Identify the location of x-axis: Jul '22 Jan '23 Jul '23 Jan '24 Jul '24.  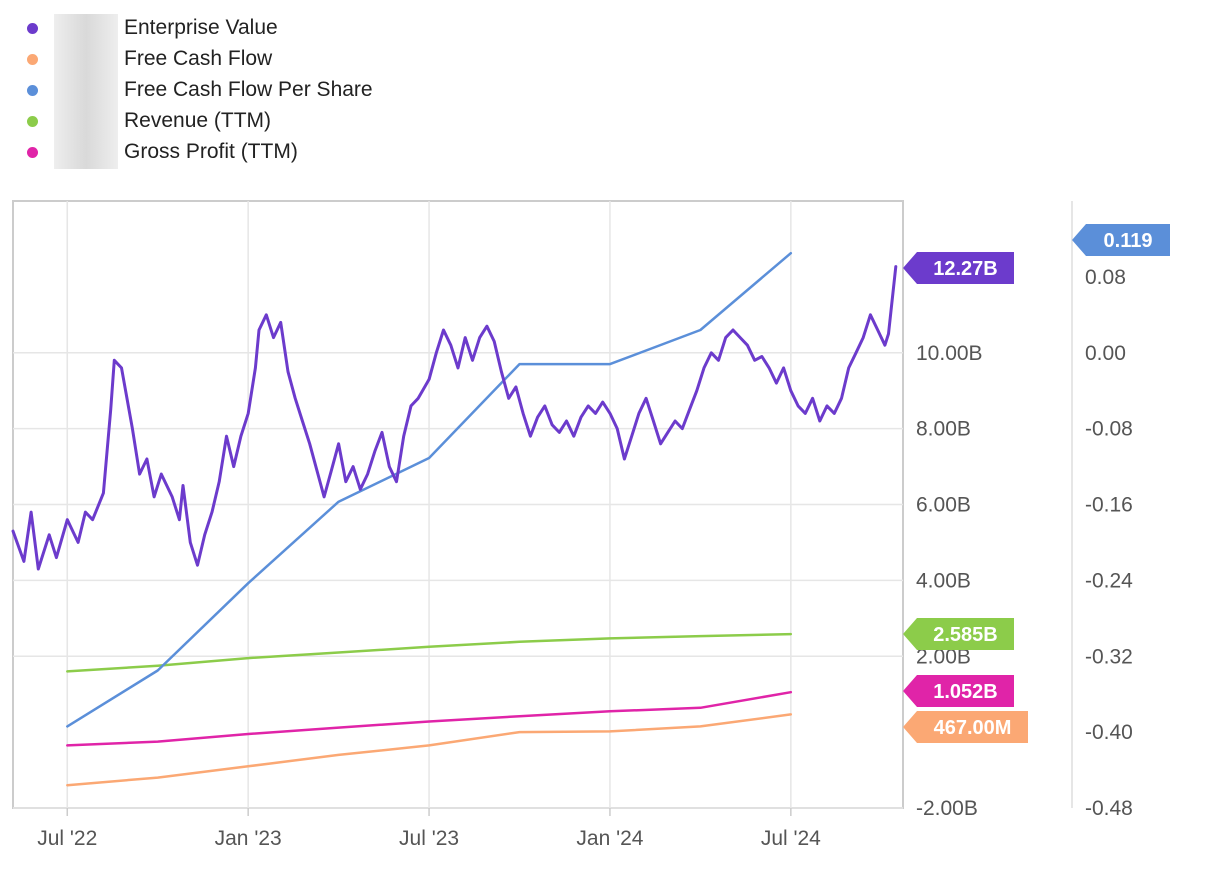
(429, 829).